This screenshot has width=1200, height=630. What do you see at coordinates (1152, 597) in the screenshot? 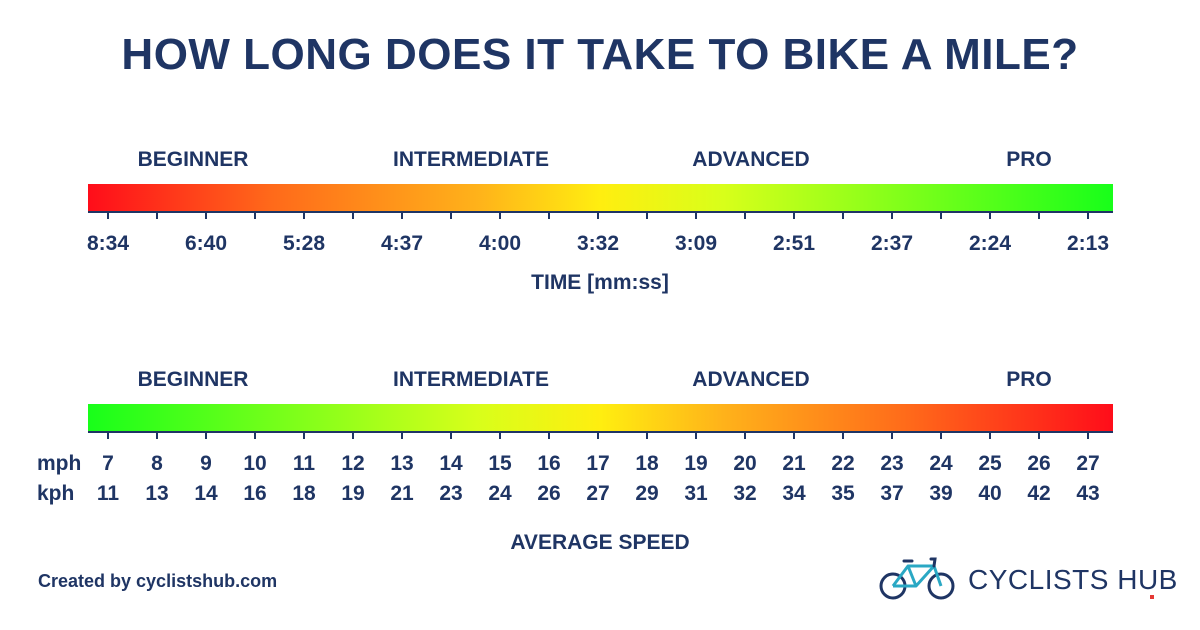
I see `logo-red-dot` at bounding box center [1152, 597].